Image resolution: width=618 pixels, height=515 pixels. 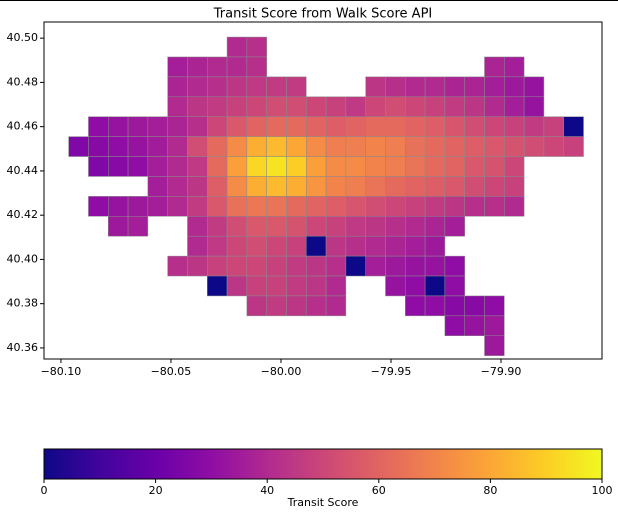 I want to click on colorbar-tick-label: 60, so click(x=379, y=490).